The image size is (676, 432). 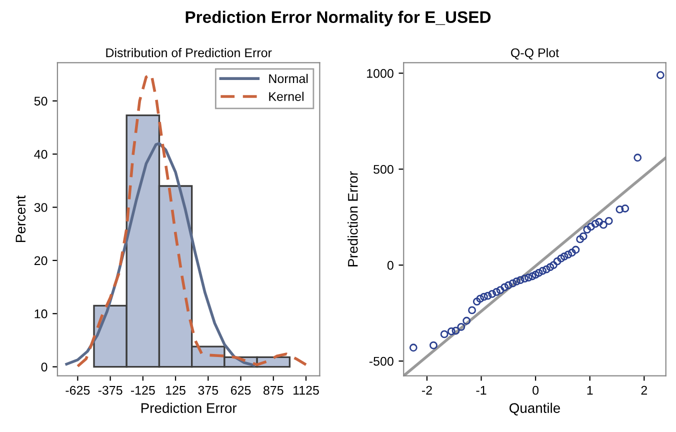 What do you see at coordinates (535, 54) in the screenshot?
I see `chart-subtitle: Q-Q Plot` at bounding box center [535, 54].